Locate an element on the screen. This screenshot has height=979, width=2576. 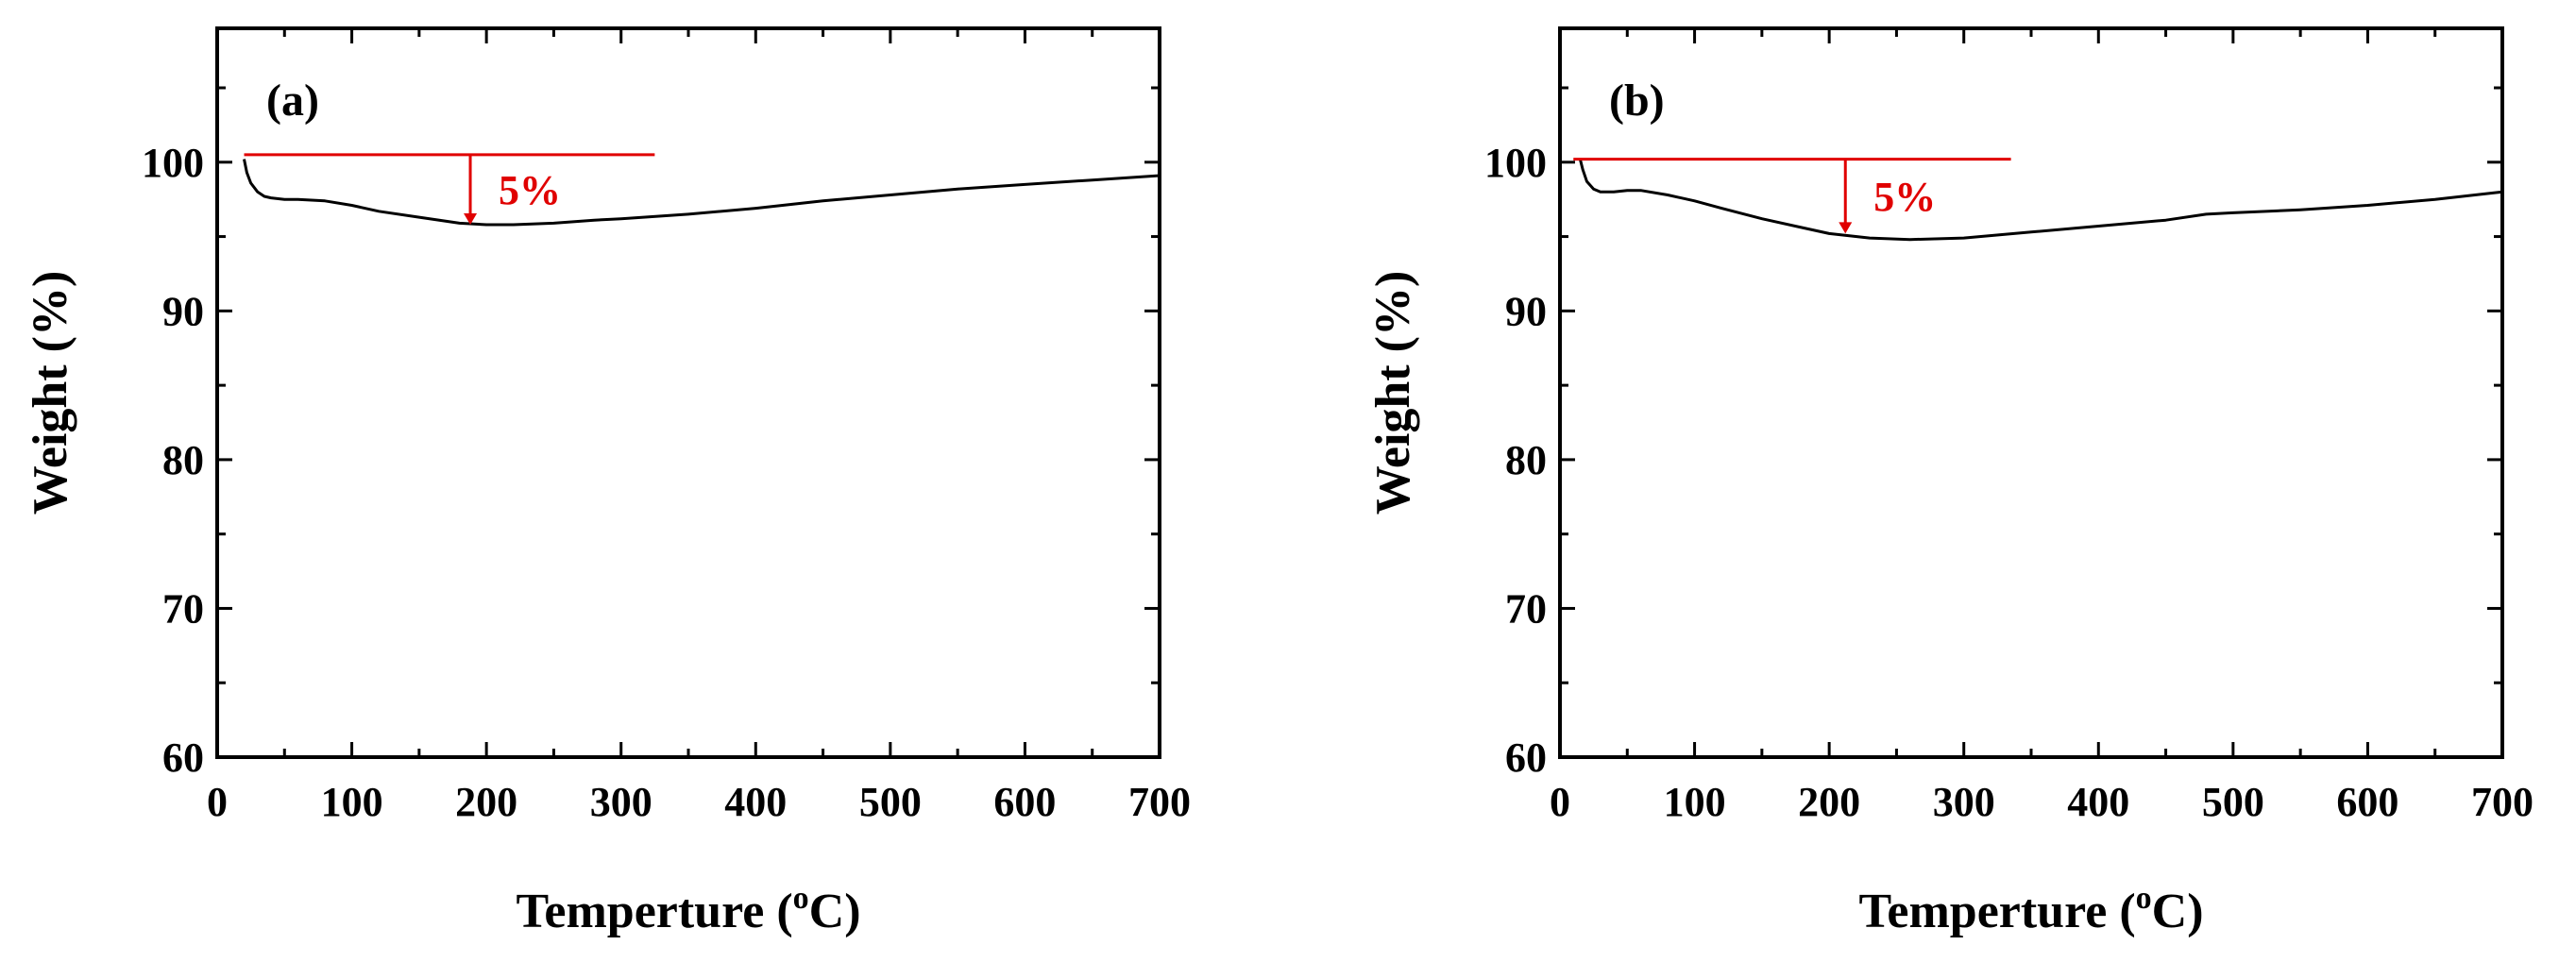
panel-label: (b) is located at coordinates (1637, 101).